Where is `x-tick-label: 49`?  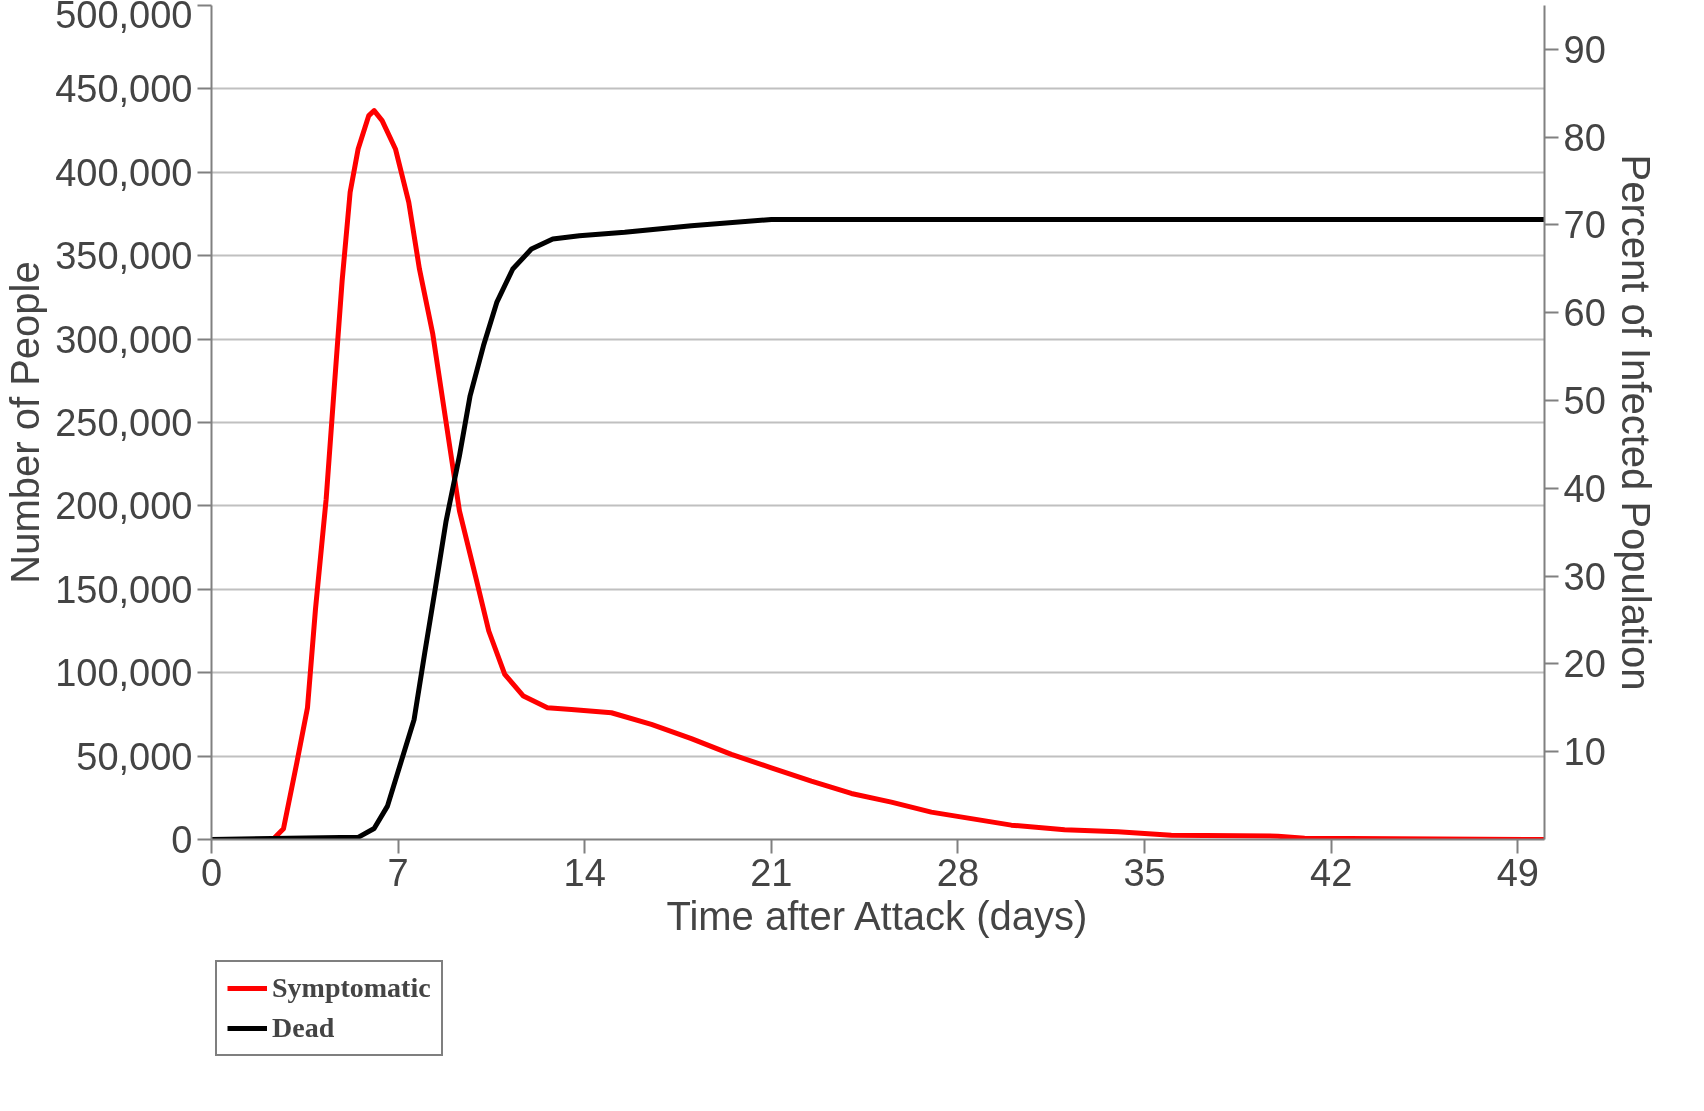
x-tick-label: 49 is located at coordinates (1517, 872).